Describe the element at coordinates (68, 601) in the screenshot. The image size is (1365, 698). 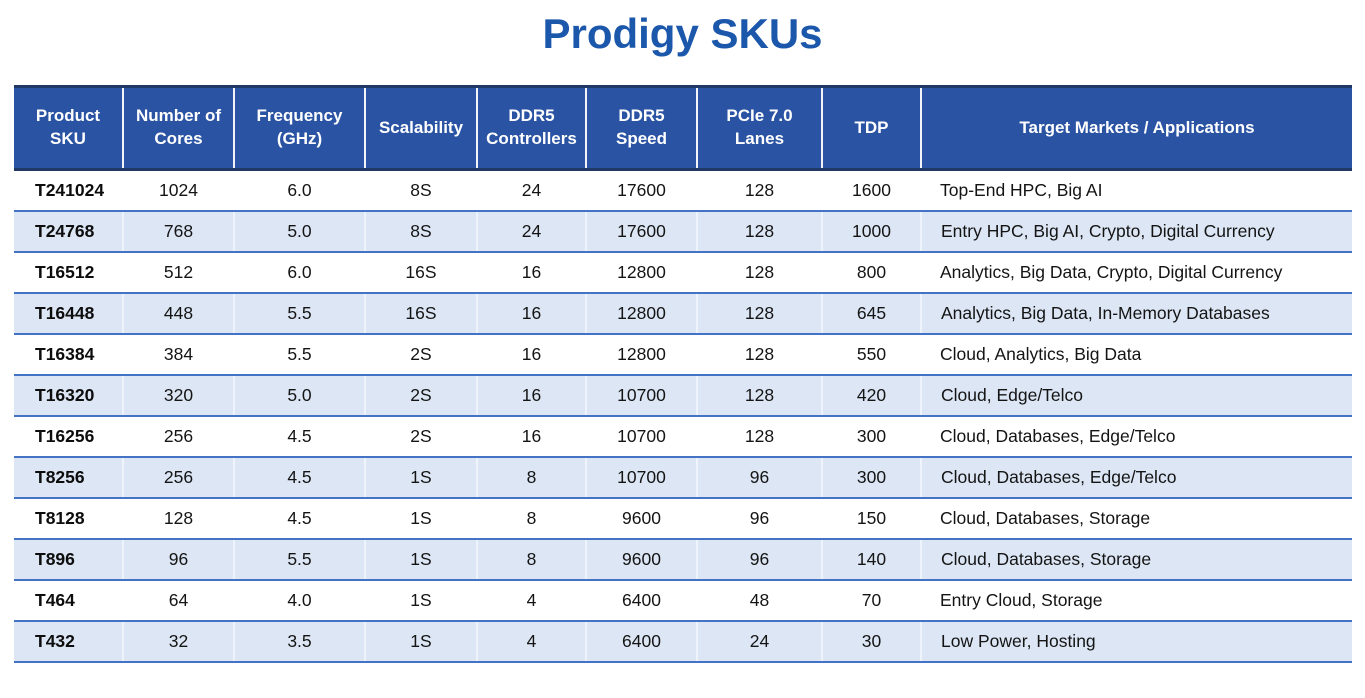
I see `product-sku-cell: T464` at that location.